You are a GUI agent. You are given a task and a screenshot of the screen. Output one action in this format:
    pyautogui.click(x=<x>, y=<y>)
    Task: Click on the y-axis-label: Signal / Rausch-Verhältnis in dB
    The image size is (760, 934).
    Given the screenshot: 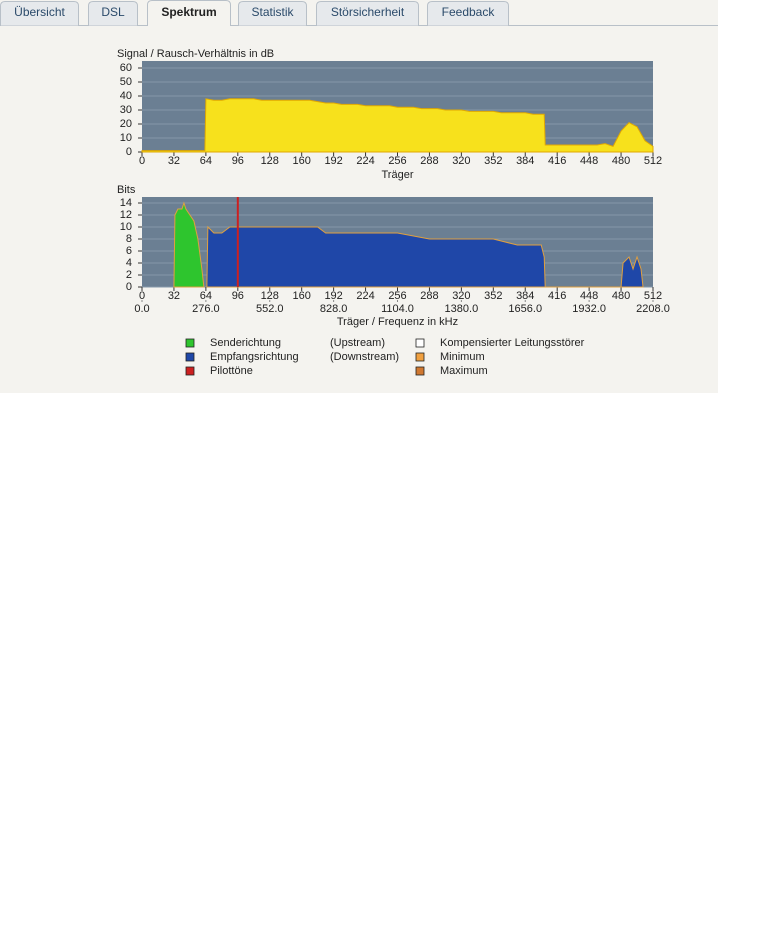 What is the action you would take?
    pyautogui.click(x=195, y=54)
    